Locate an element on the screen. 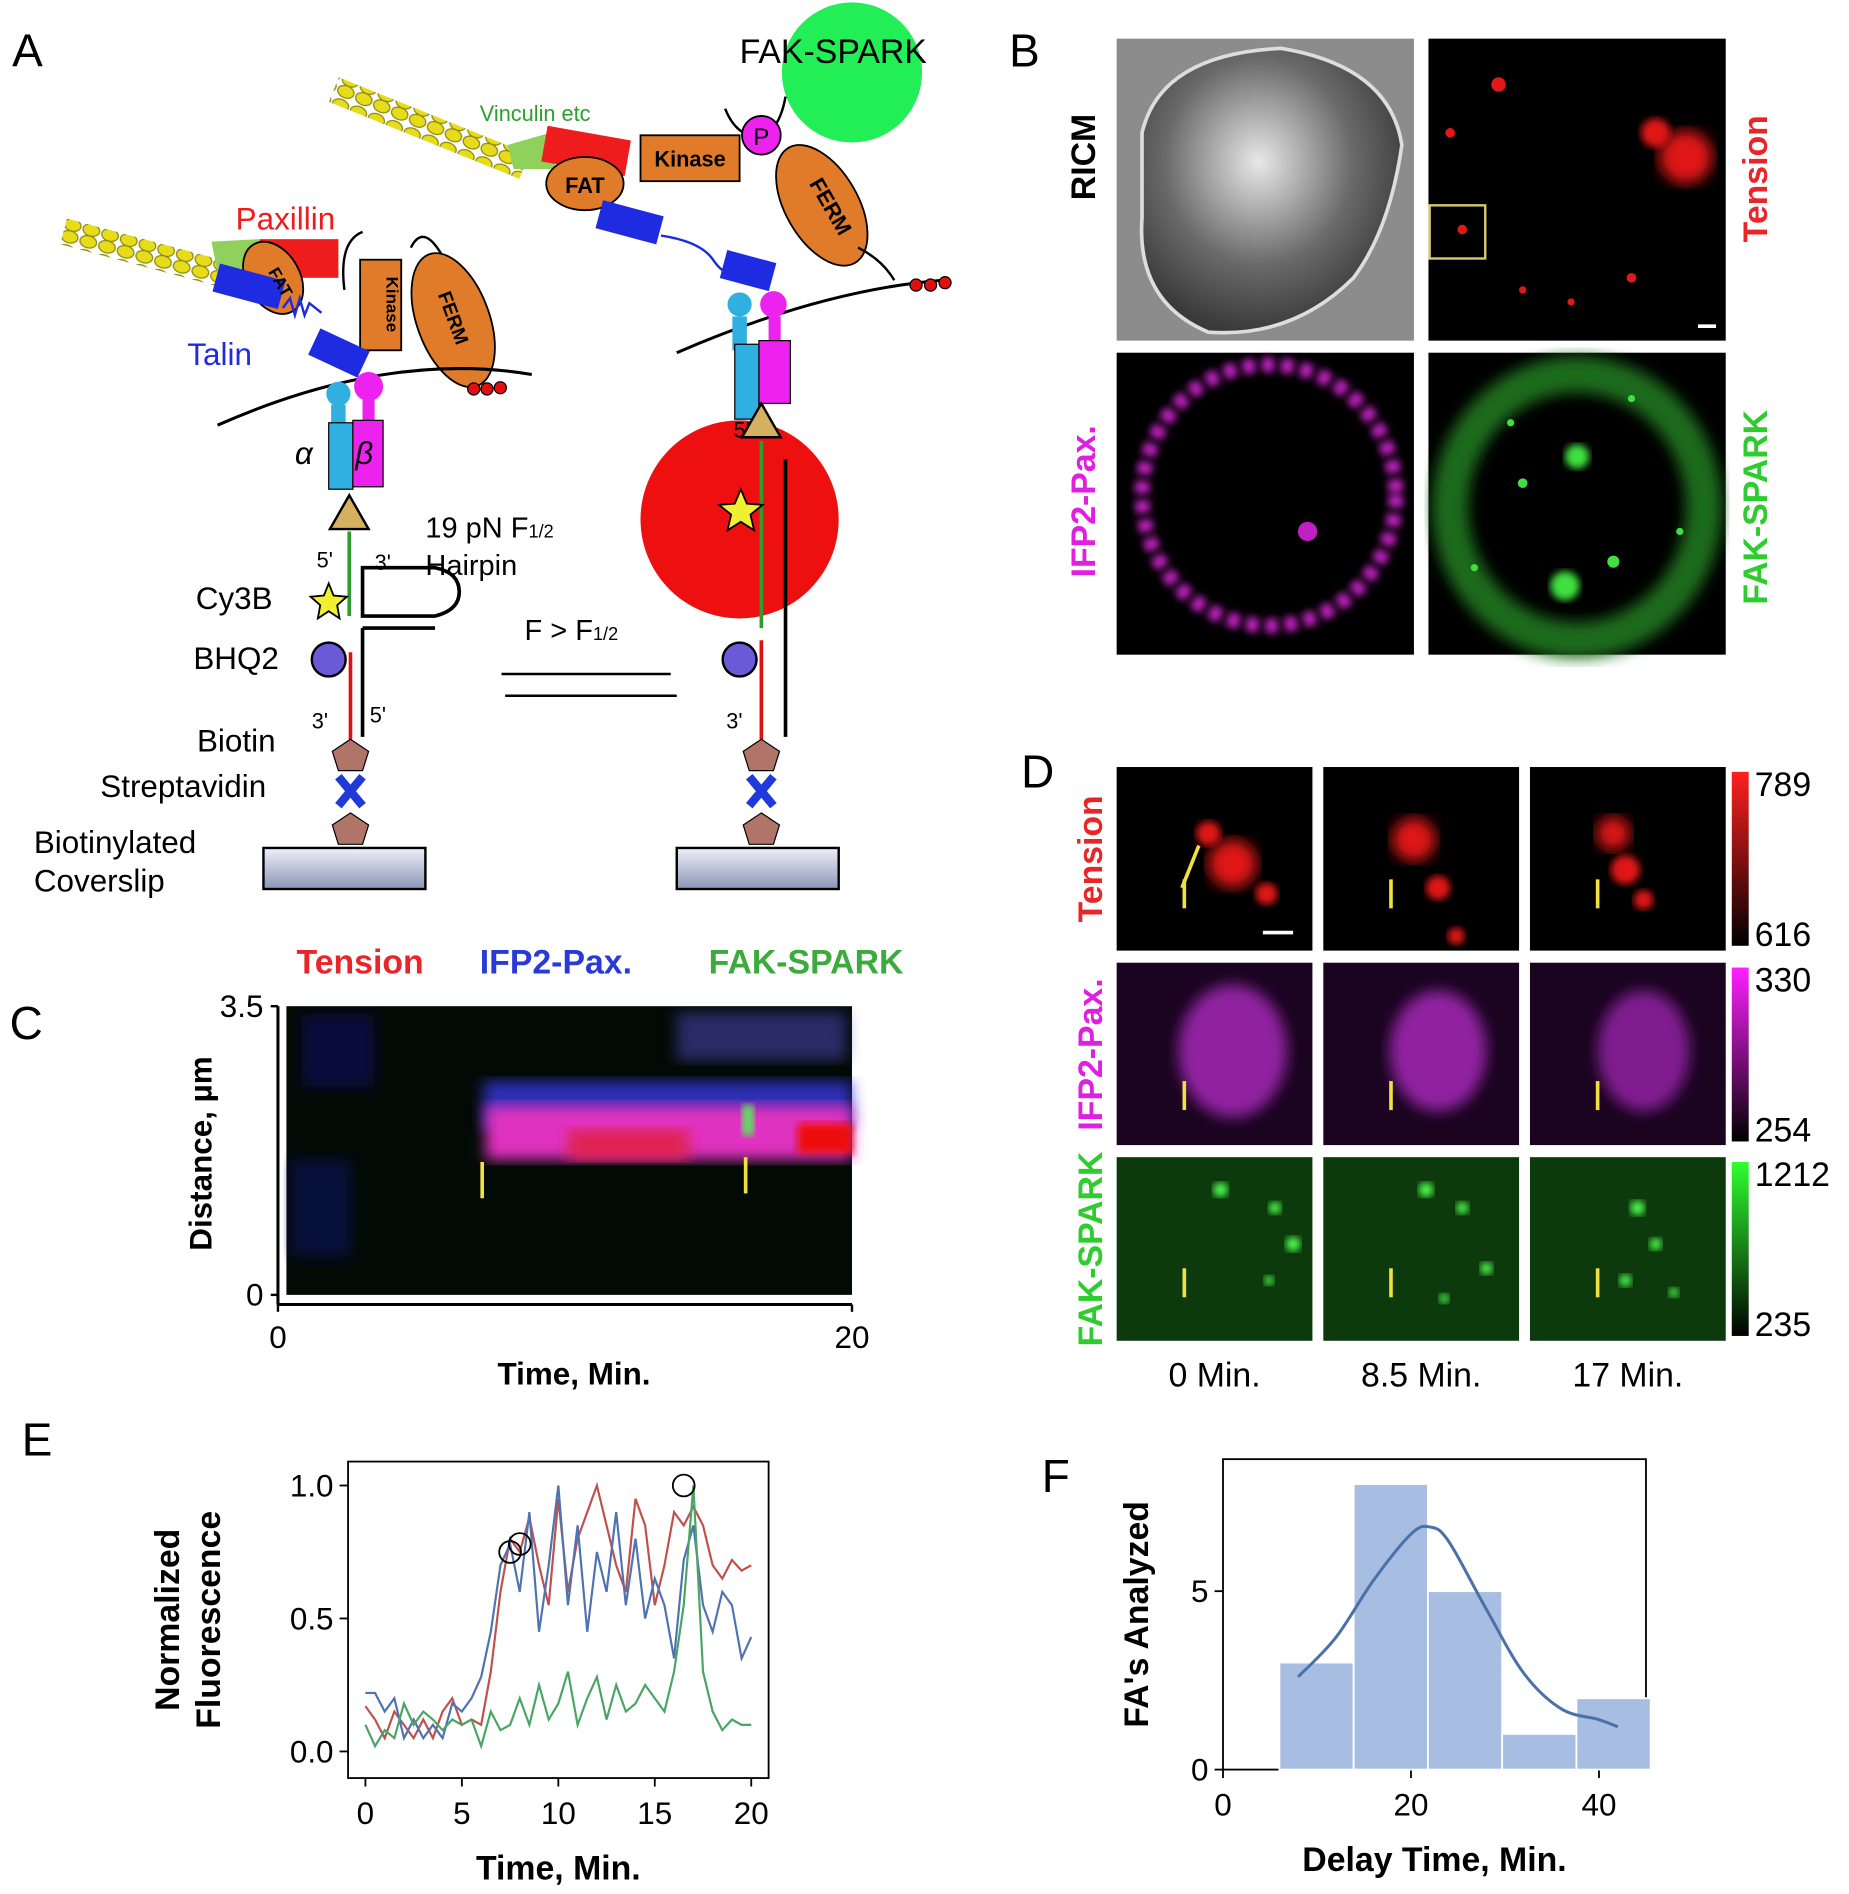  image-label: Tension is located at coordinates (1756, 178).